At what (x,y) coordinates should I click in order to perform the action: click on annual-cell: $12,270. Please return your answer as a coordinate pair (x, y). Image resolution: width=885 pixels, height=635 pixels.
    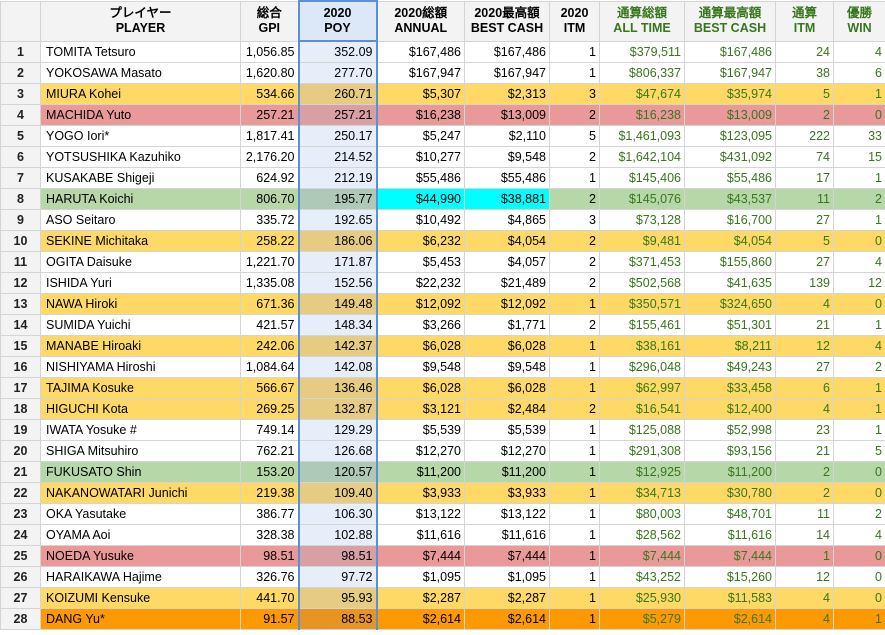
    Looking at the image, I should click on (420, 451).